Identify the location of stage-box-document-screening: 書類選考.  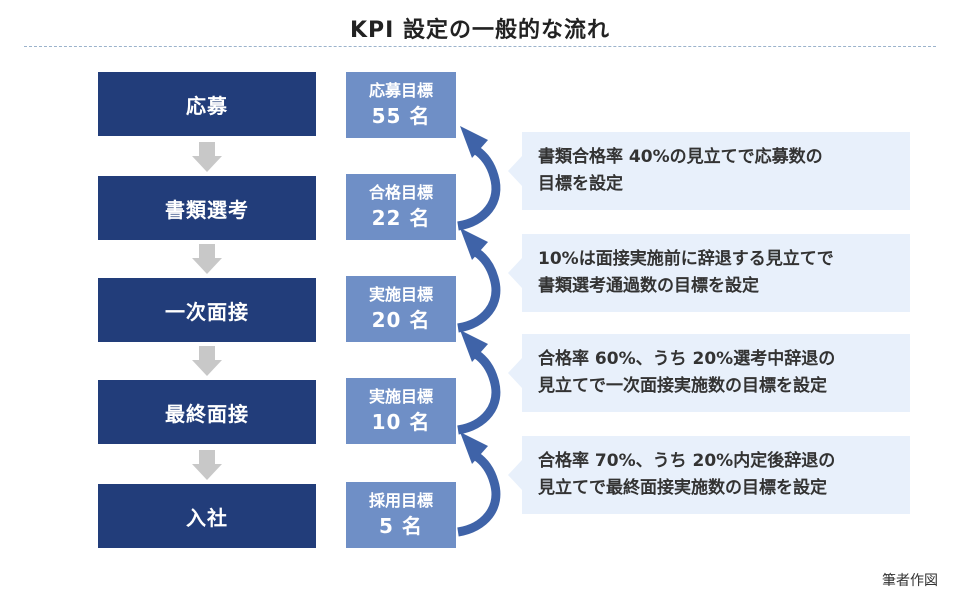
(207, 208).